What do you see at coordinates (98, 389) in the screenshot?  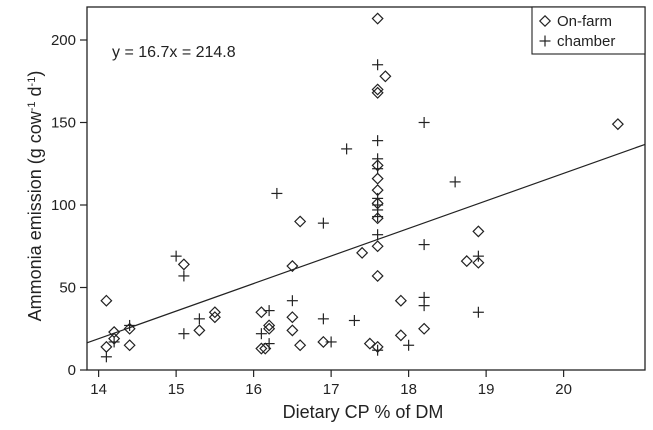 I see `x-tick-label: 14` at bounding box center [98, 389].